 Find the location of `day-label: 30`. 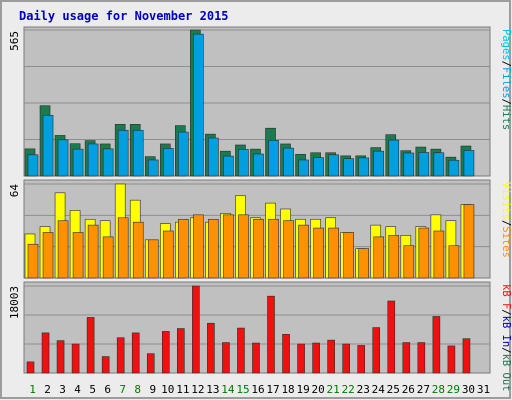

day-label: 30 is located at coordinates (468, 389).